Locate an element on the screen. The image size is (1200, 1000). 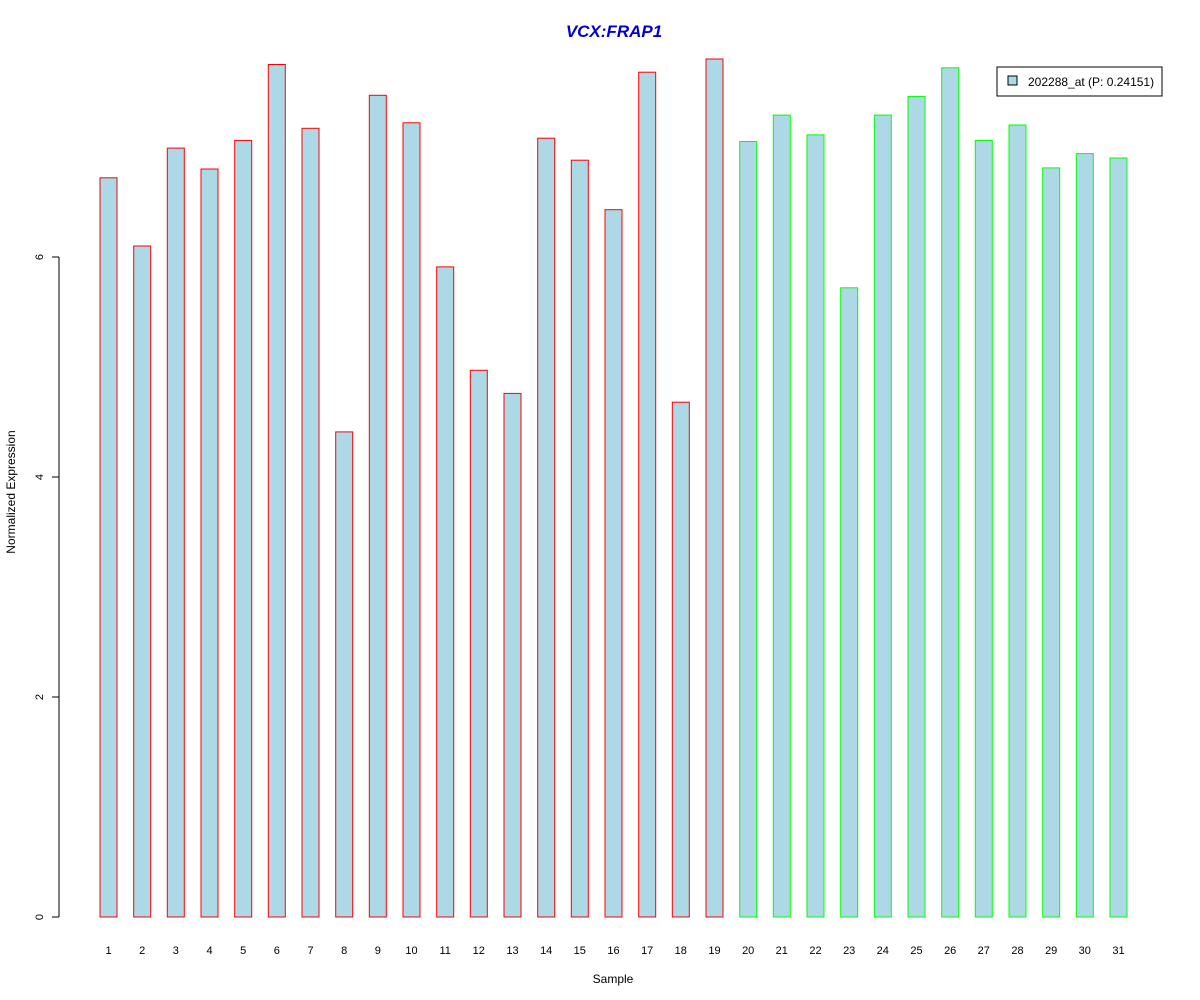
x-tick-label: 18 is located at coordinates (681, 951).